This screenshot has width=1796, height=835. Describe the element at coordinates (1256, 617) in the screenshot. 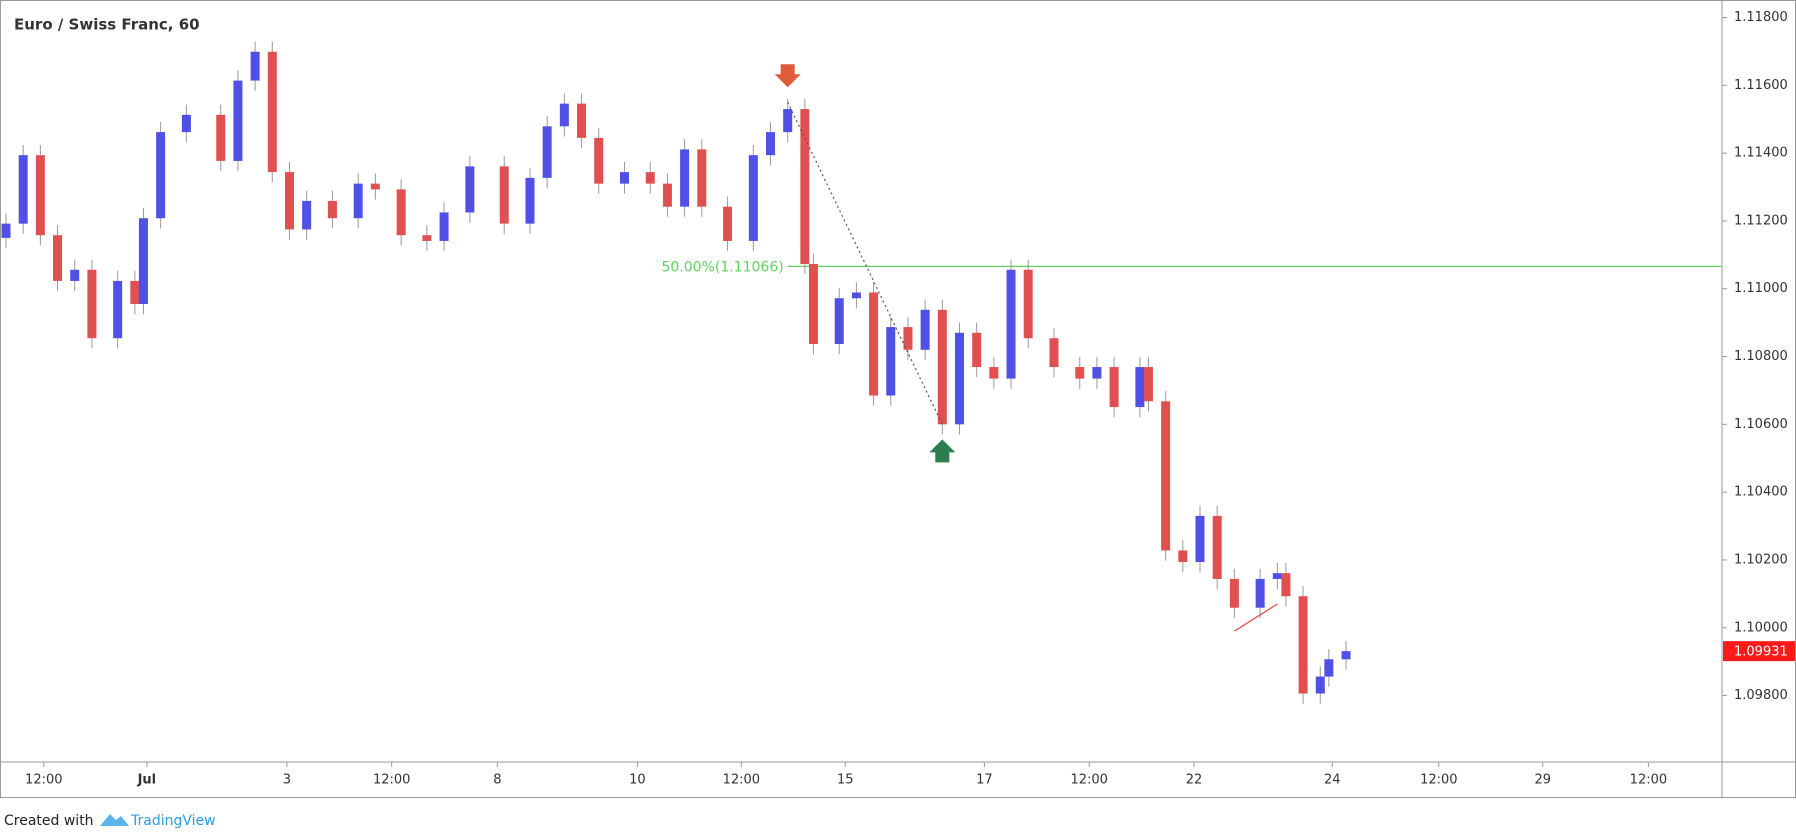

I see `trendline` at that location.